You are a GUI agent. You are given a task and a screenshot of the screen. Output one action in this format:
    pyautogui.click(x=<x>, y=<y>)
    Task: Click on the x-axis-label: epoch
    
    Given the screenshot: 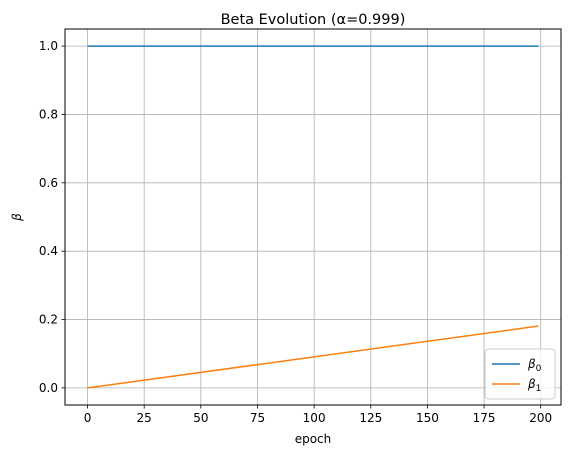 What is the action you would take?
    pyautogui.click(x=313, y=439)
    